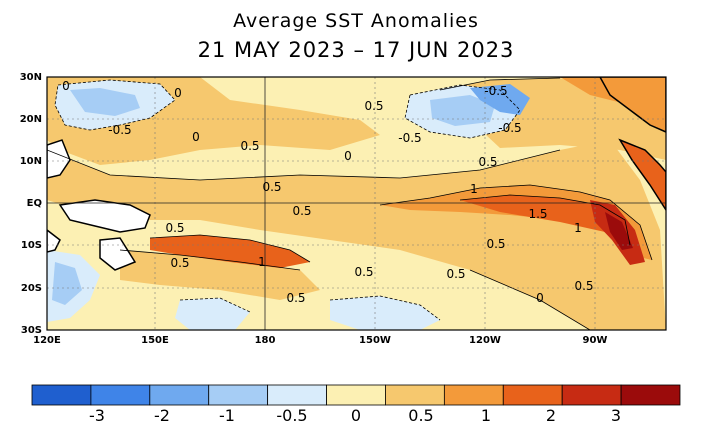  Describe the element at coordinates (375, 340) in the screenshot. I see `lon-label: 150W` at that location.